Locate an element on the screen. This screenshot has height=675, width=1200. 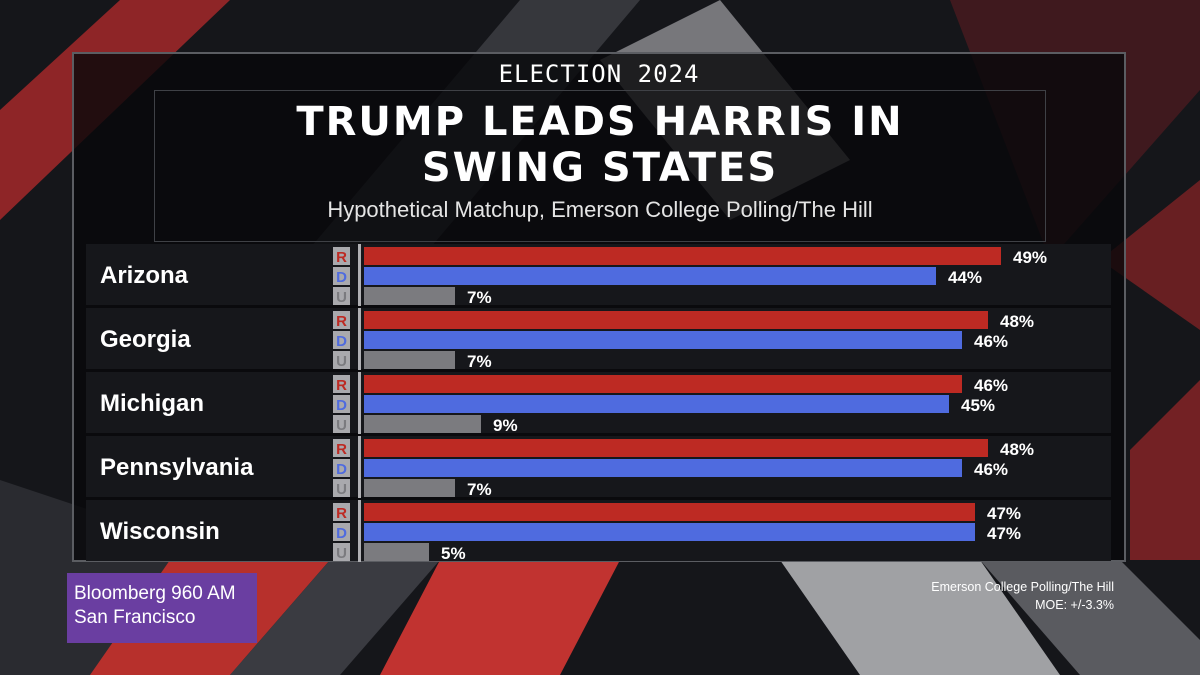
state-label: Pennsylvania is located at coordinates (177, 467).